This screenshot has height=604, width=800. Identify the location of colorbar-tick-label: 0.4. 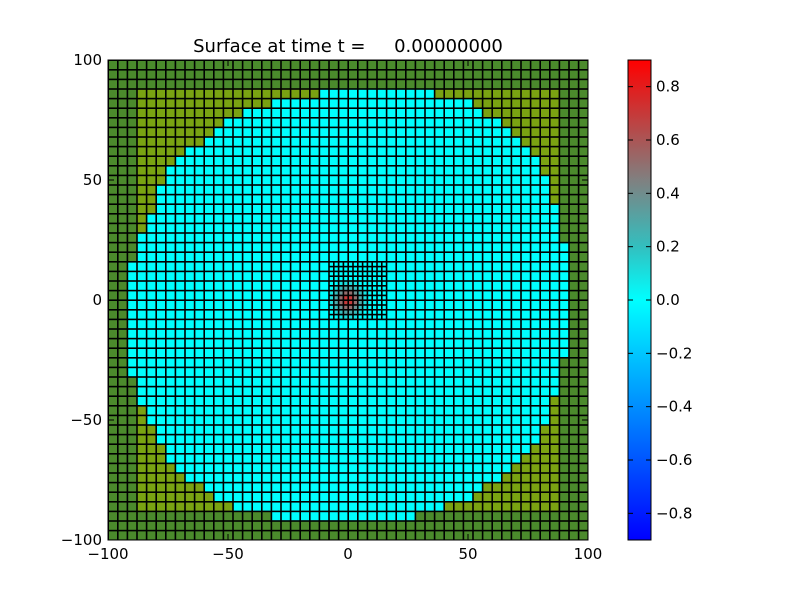
(668, 193).